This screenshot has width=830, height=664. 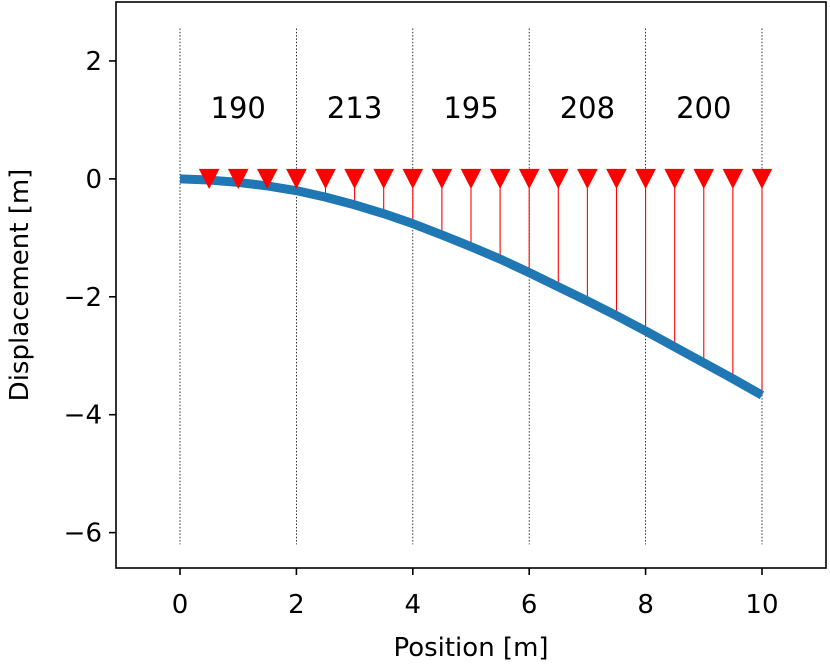 What do you see at coordinates (296, 605) in the screenshot?
I see `x-tick-label: 2` at bounding box center [296, 605].